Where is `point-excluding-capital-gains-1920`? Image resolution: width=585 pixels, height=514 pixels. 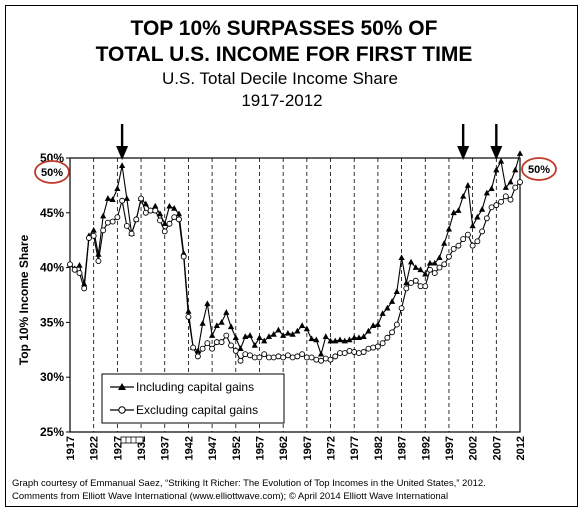 point-excluding-capital-gains-1920 is located at coordinates (84, 288).